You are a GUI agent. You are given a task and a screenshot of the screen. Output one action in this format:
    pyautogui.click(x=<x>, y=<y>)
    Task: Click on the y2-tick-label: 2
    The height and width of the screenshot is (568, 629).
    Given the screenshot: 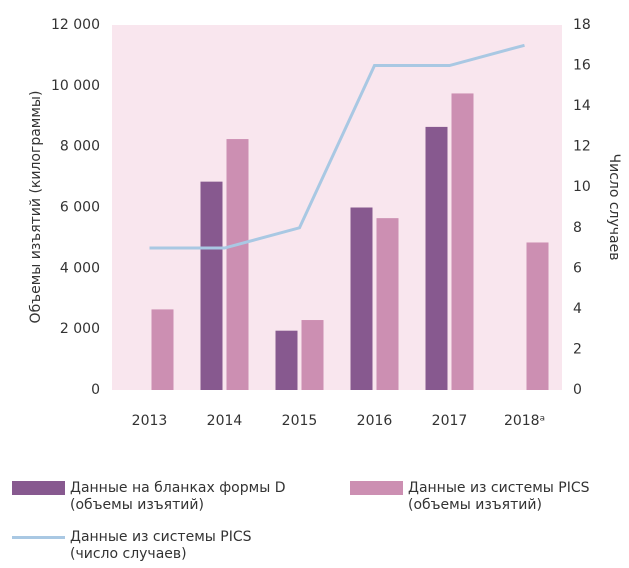 What is the action you would take?
    pyautogui.click(x=577, y=349)
    